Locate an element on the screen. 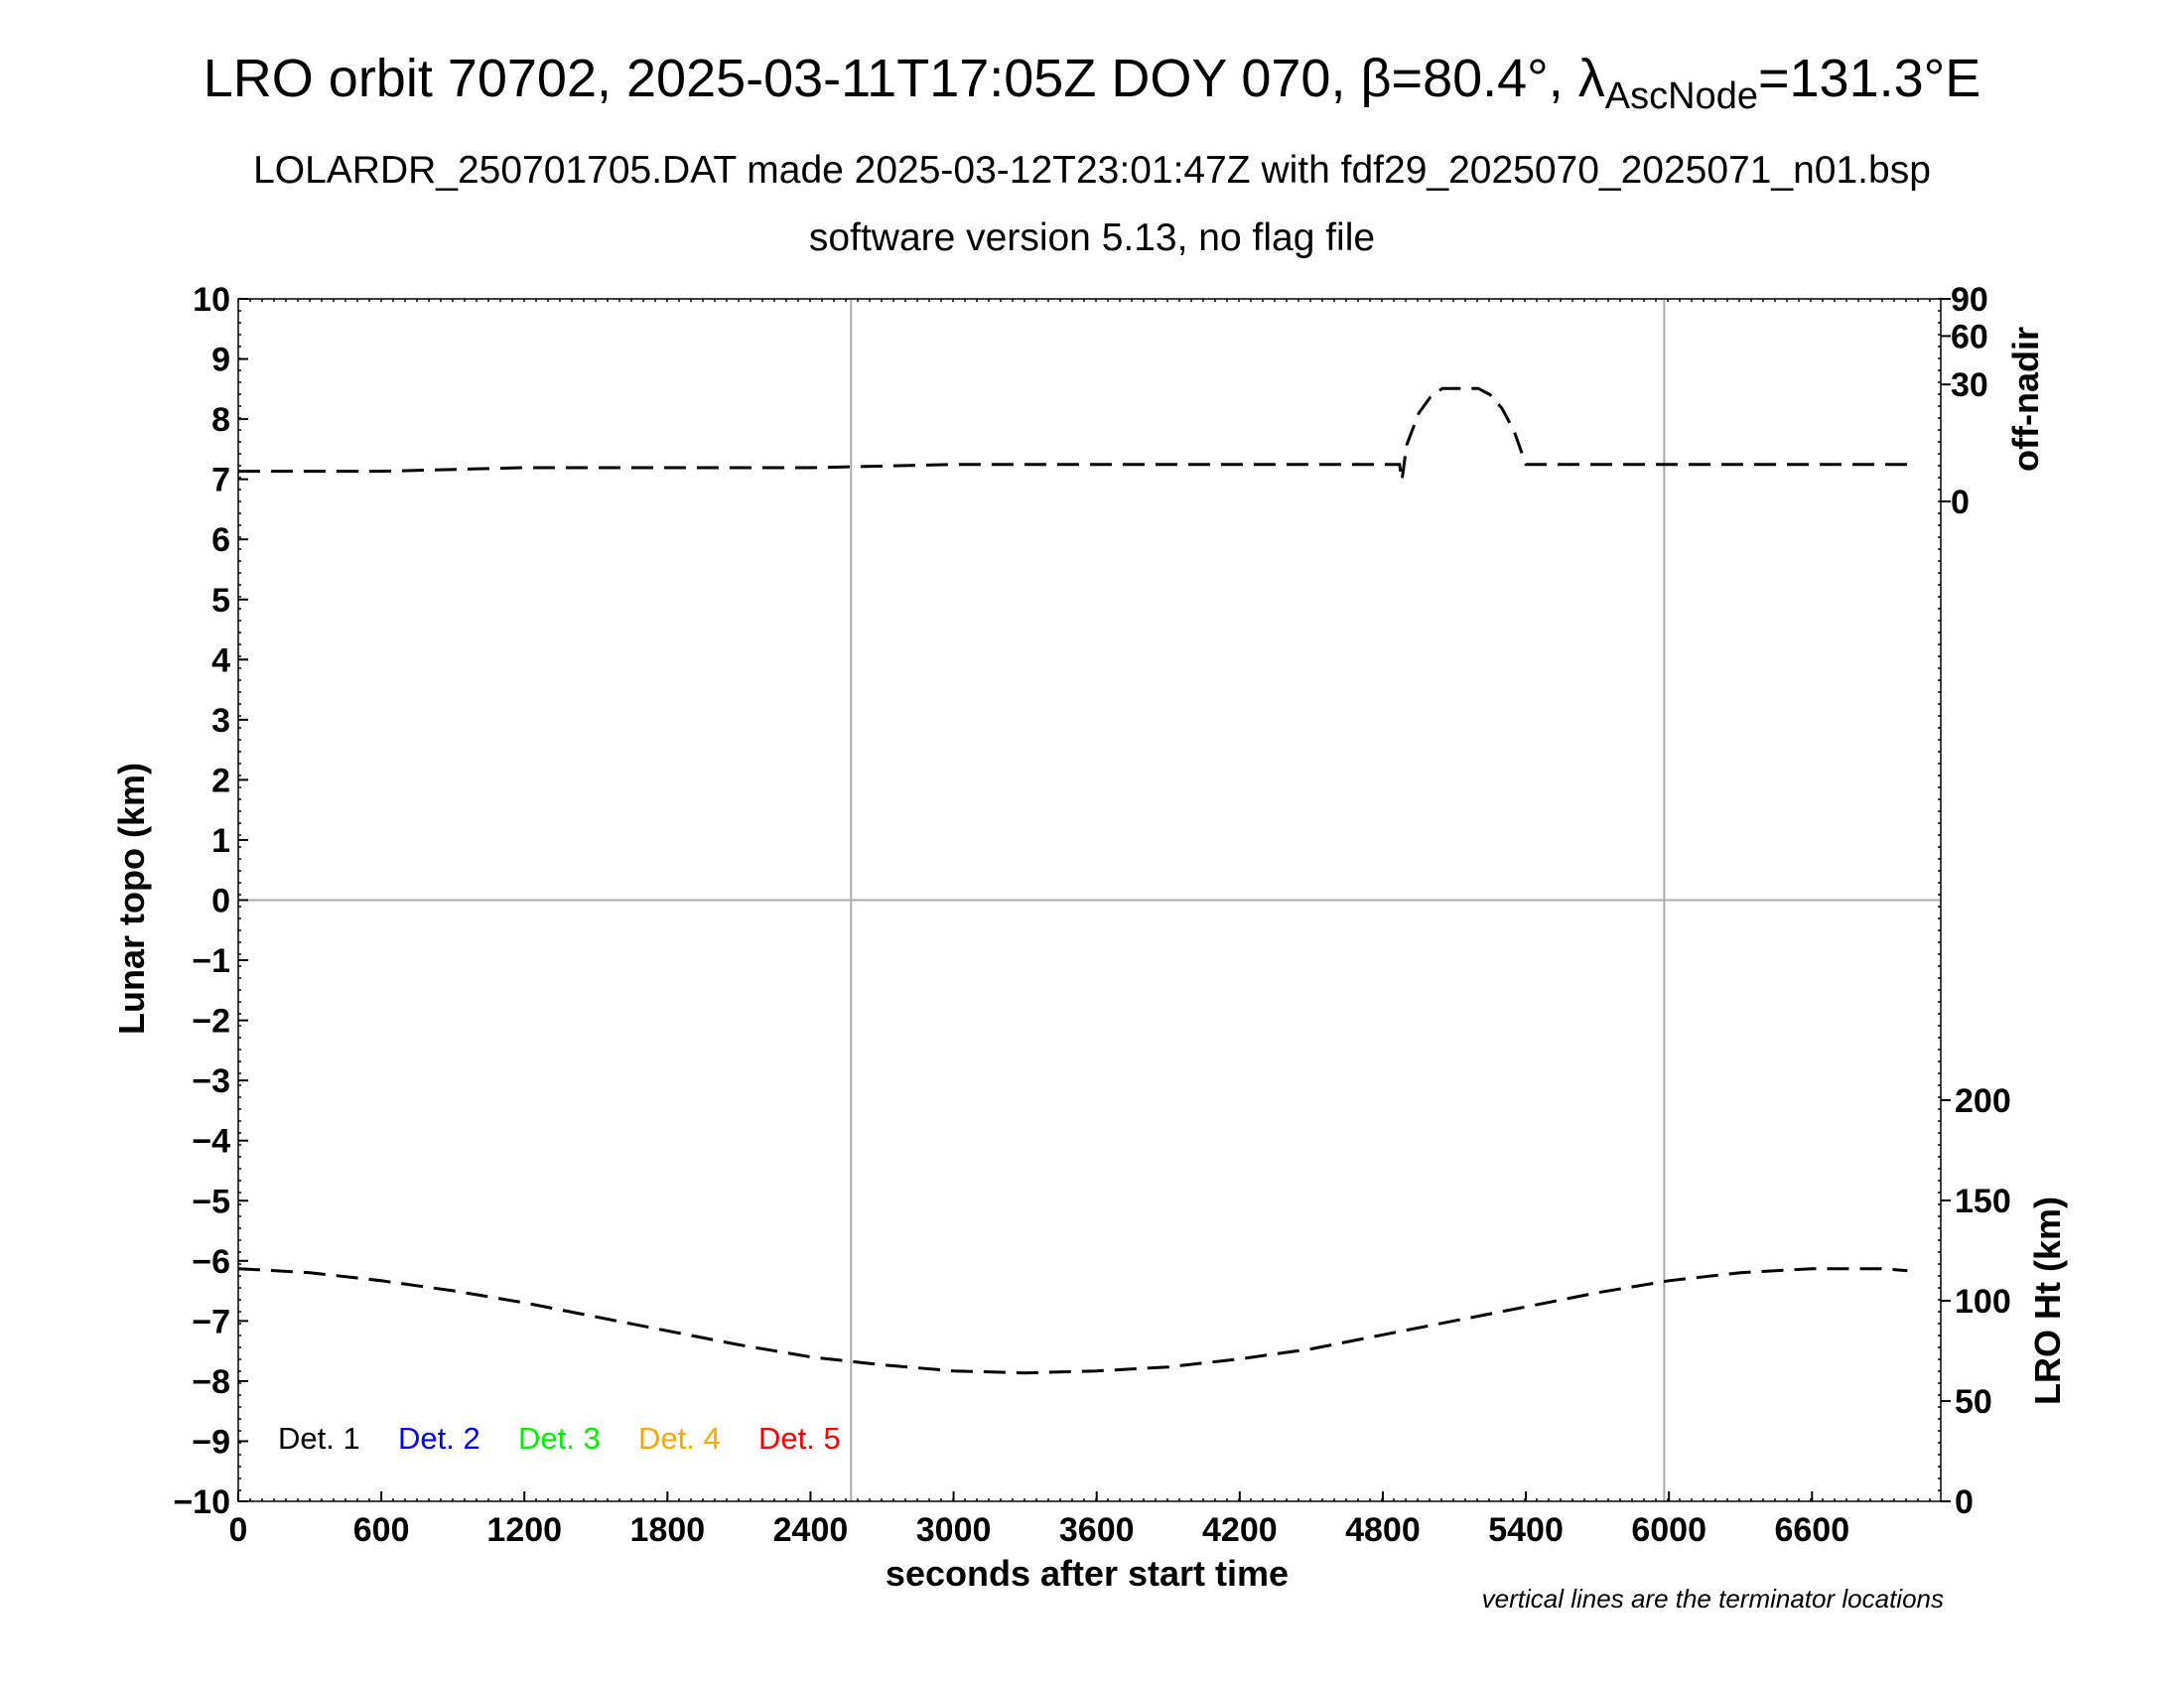 The image size is (2184, 1688). y-axis-label-lro-ht: LRO Ht (km) is located at coordinates (2047, 1300).